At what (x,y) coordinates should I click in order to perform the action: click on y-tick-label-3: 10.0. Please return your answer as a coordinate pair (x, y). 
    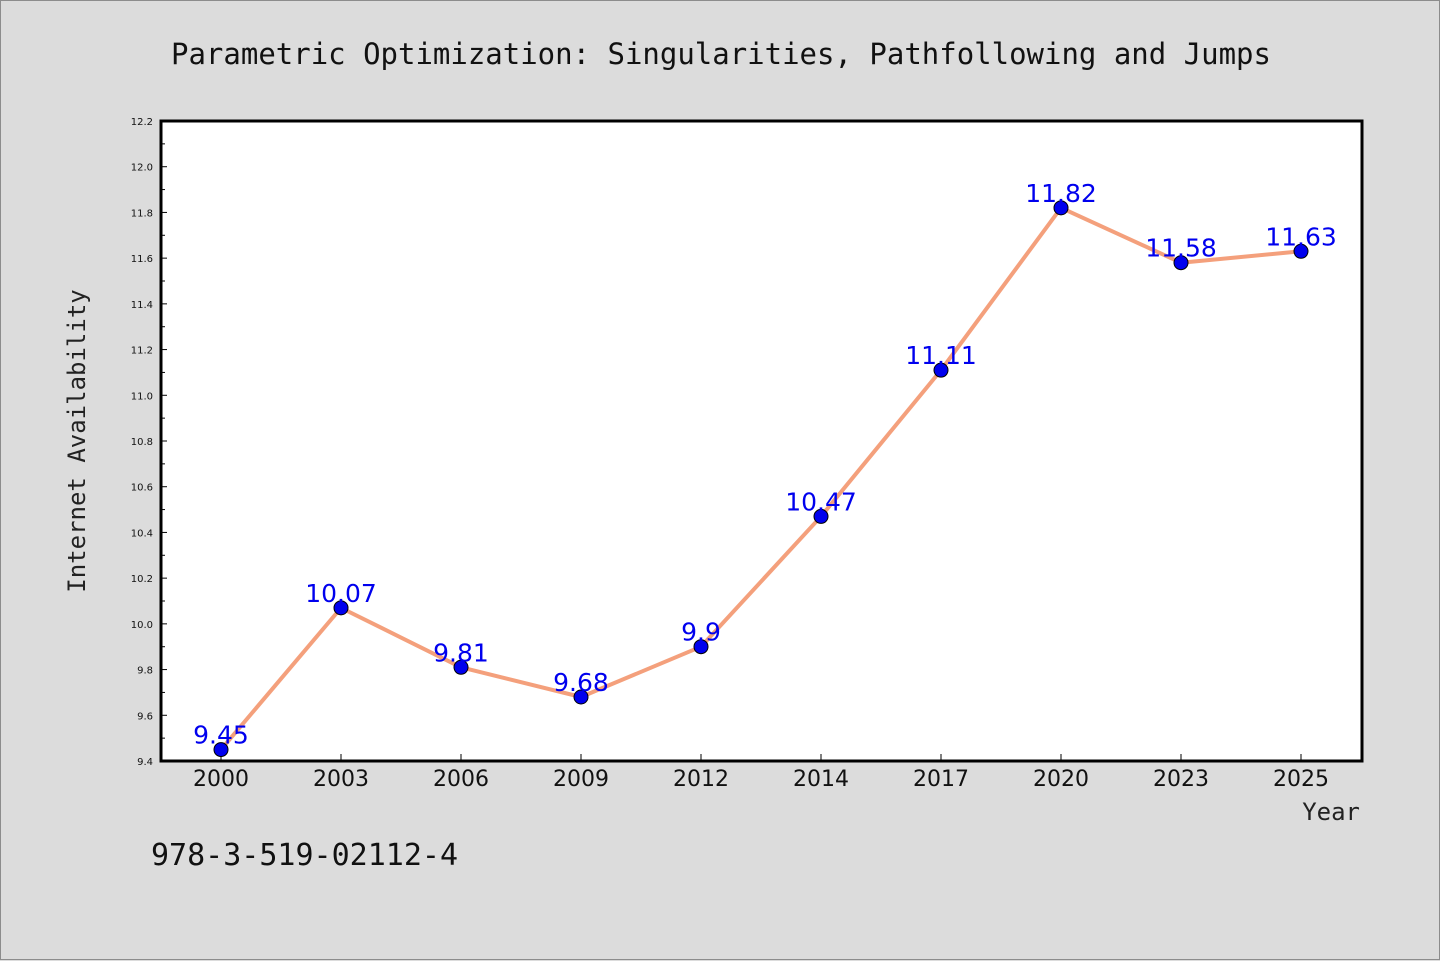
    Looking at the image, I should click on (142, 625).